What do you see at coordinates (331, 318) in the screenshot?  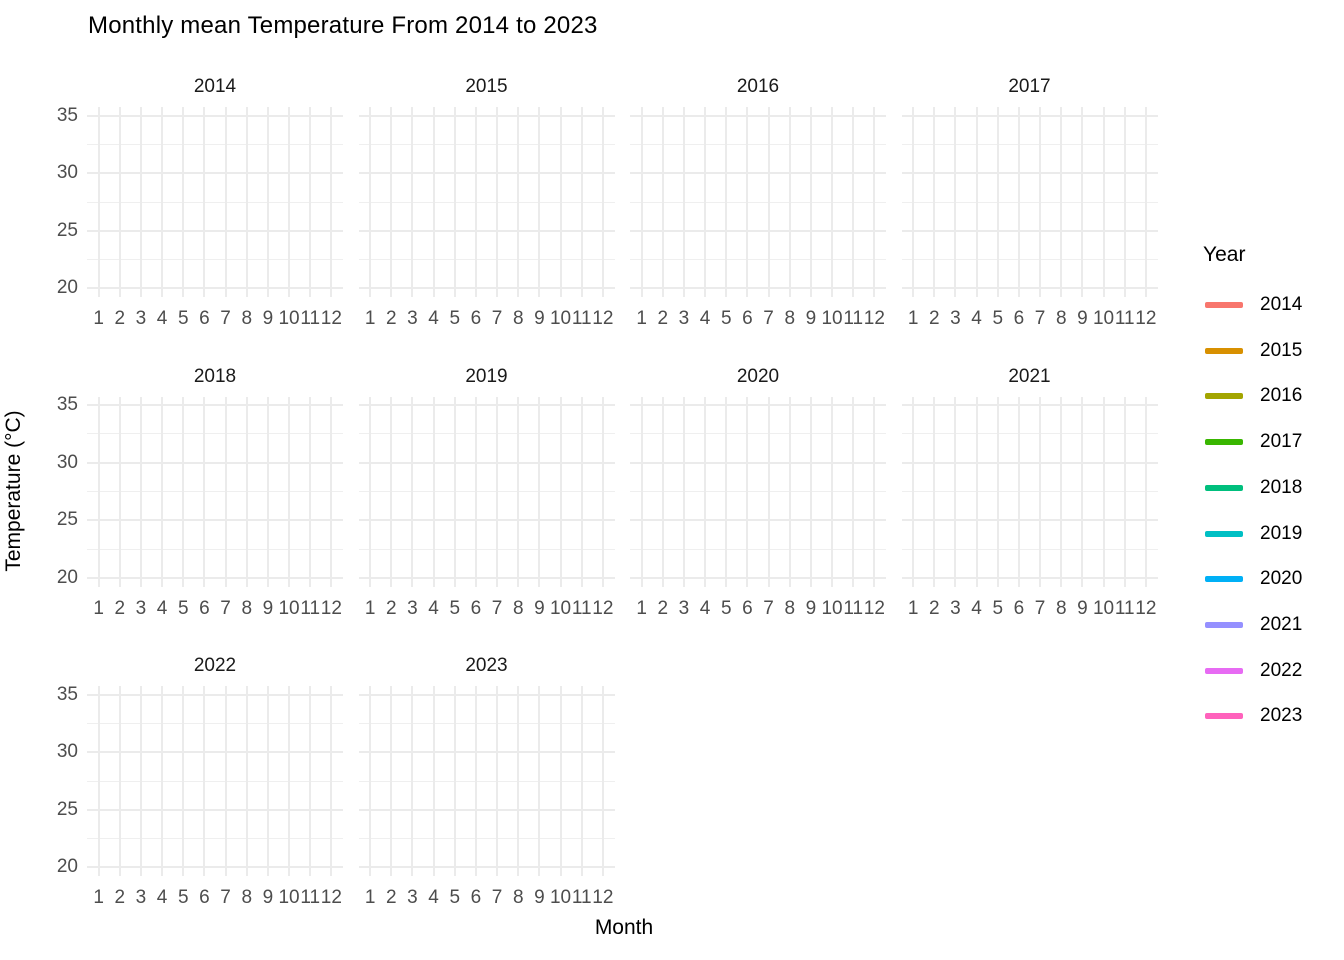 I see `x-tick-label: 12` at bounding box center [331, 318].